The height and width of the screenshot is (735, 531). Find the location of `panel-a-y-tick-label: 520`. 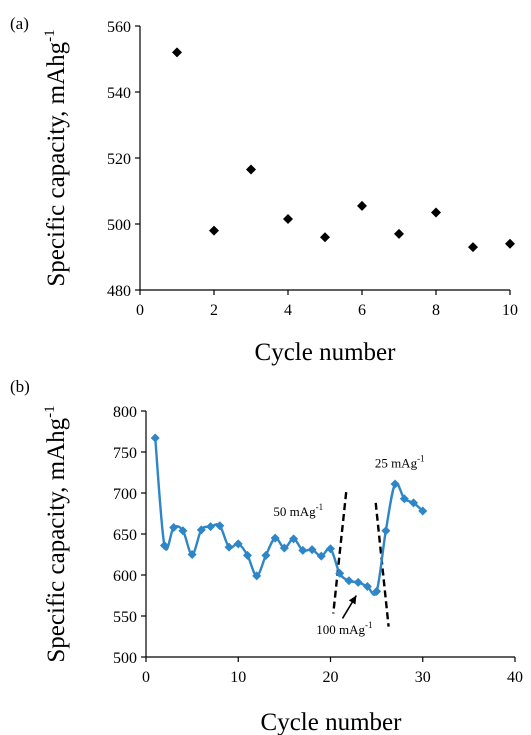

panel-a-y-tick-label: 520 is located at coordinates (119, 159).